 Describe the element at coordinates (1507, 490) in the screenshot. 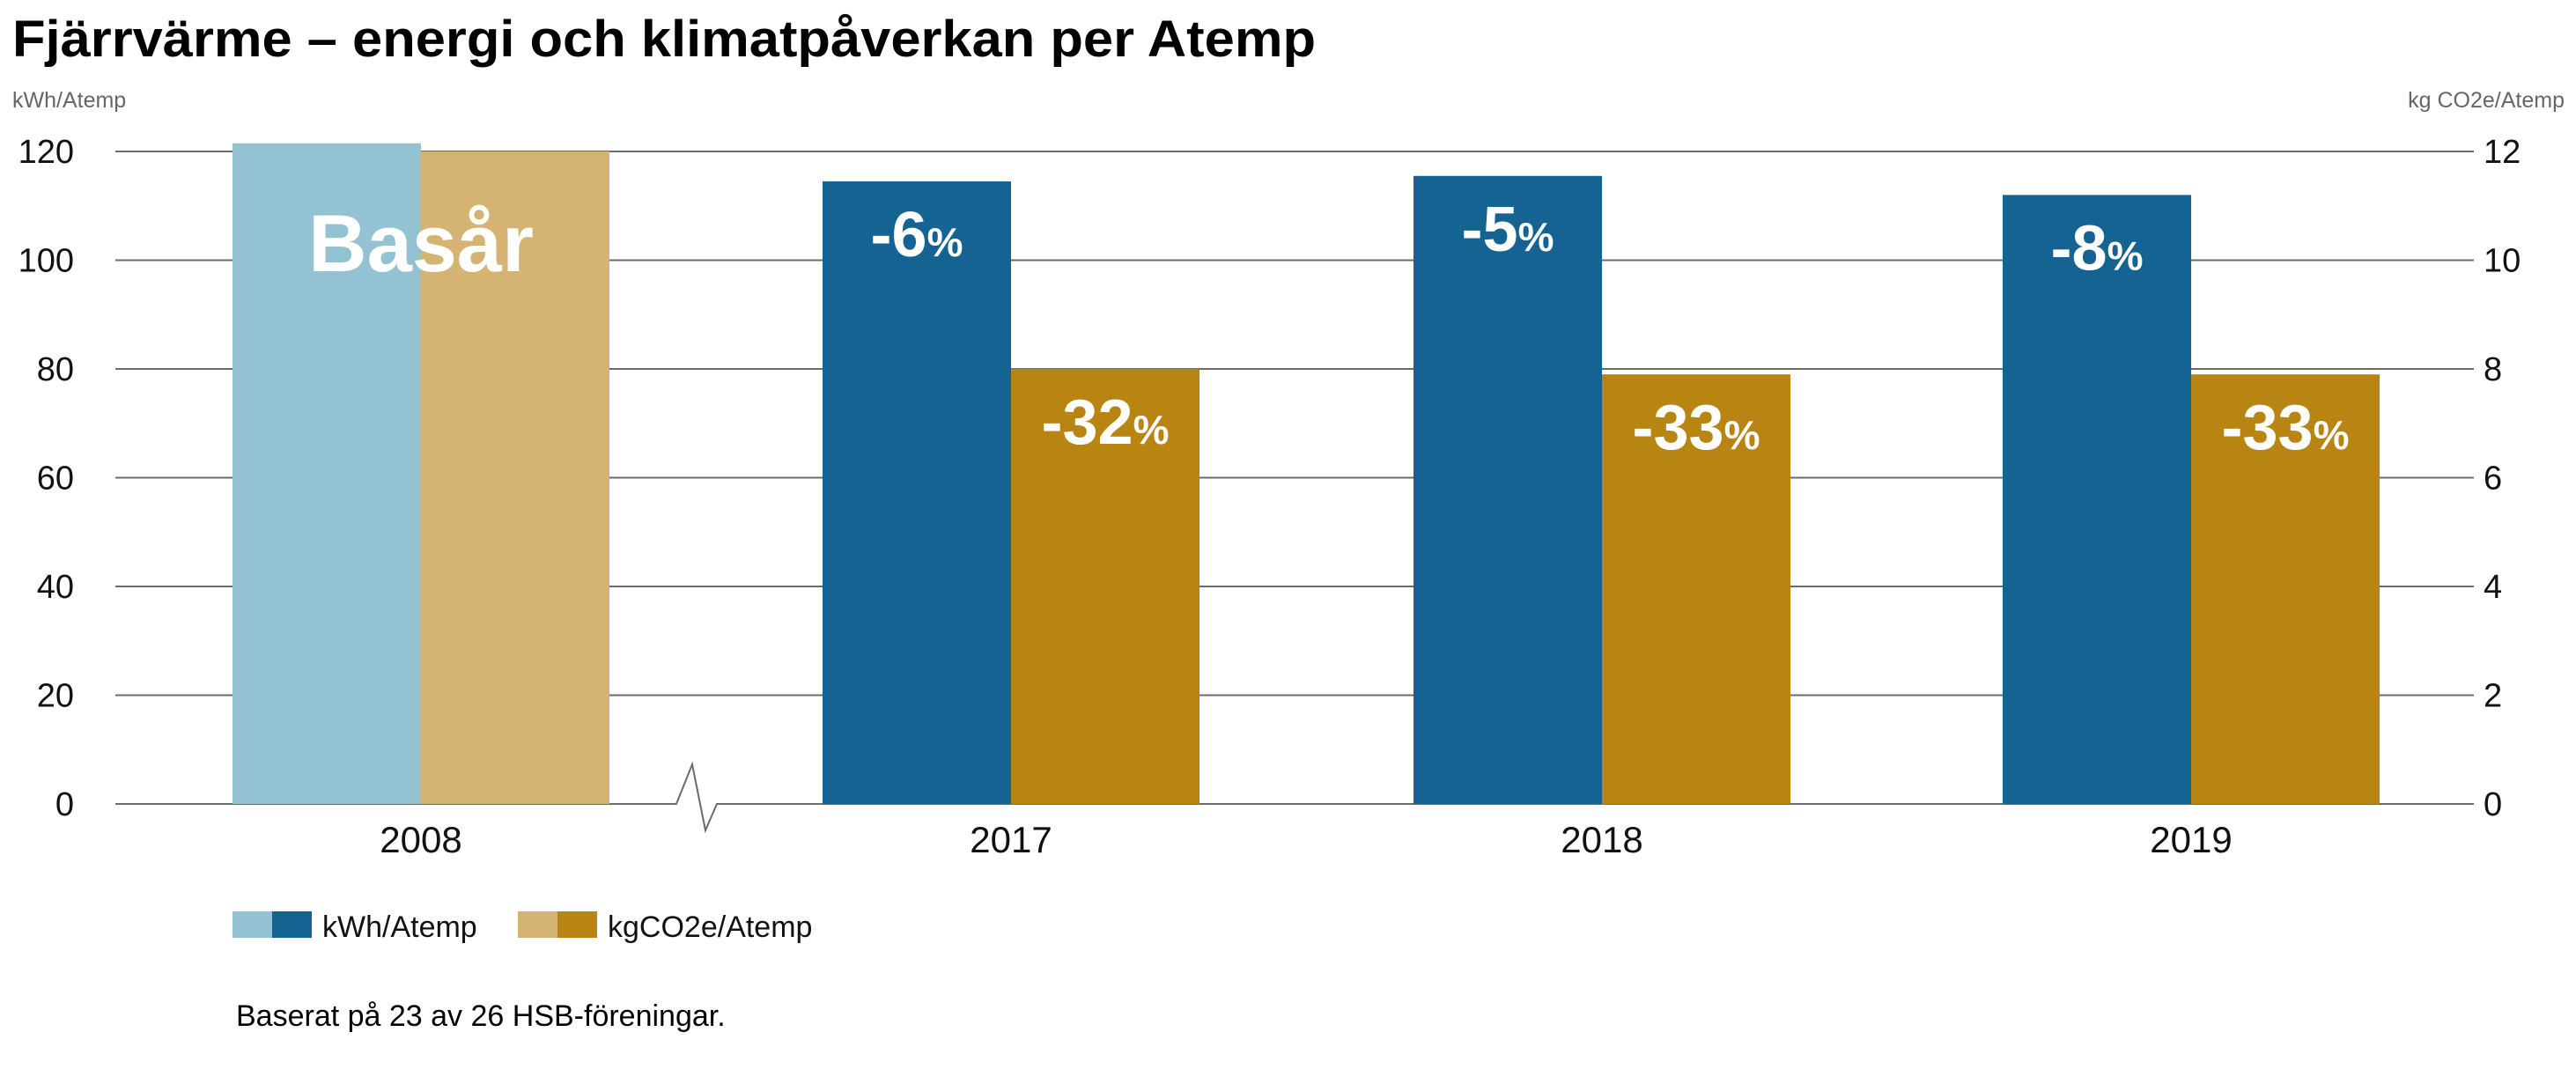

I see `bar-kwhatemp-2018` at that location.